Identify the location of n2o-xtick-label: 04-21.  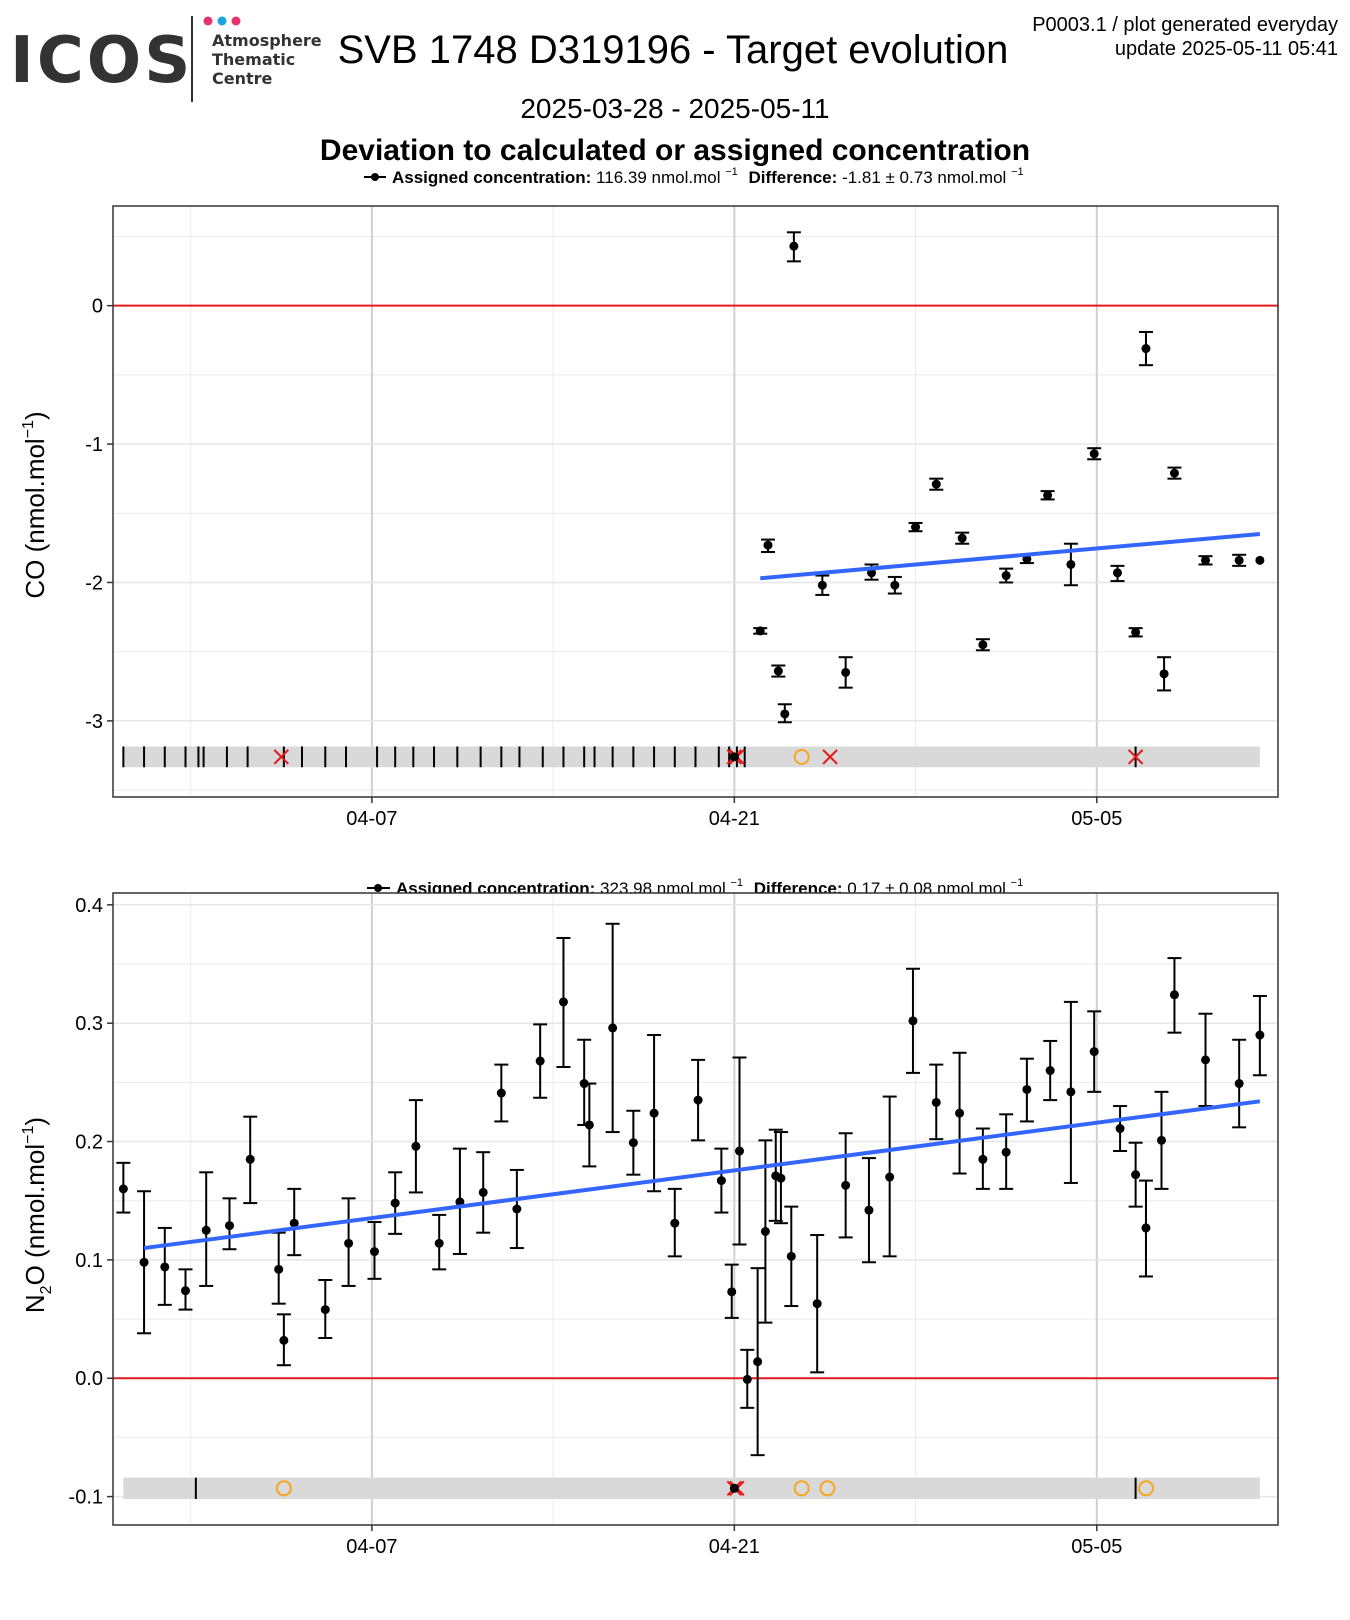
(734, 1547).